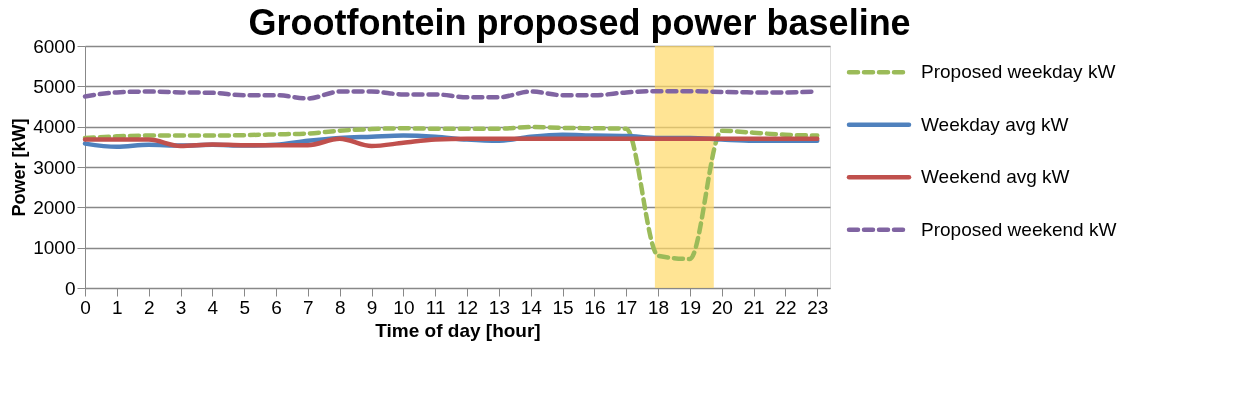  I want to click on legend-label: Weekday avg kW, so click(995, 124).